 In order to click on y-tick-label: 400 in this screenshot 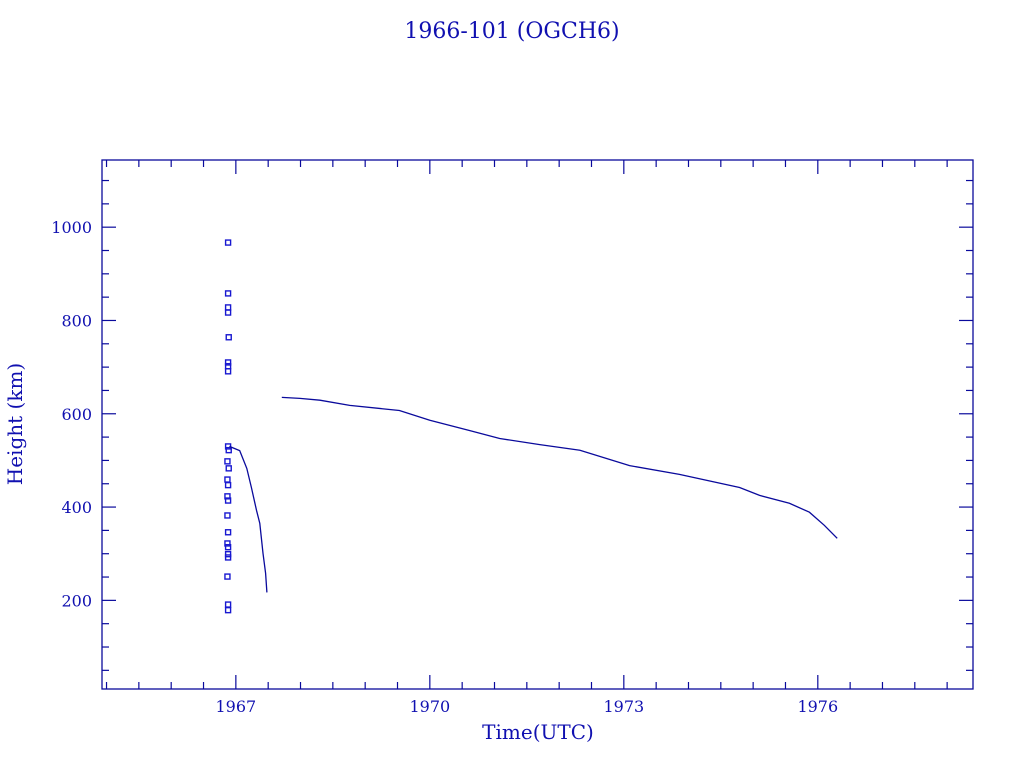, I will do `click(76, 507)`.